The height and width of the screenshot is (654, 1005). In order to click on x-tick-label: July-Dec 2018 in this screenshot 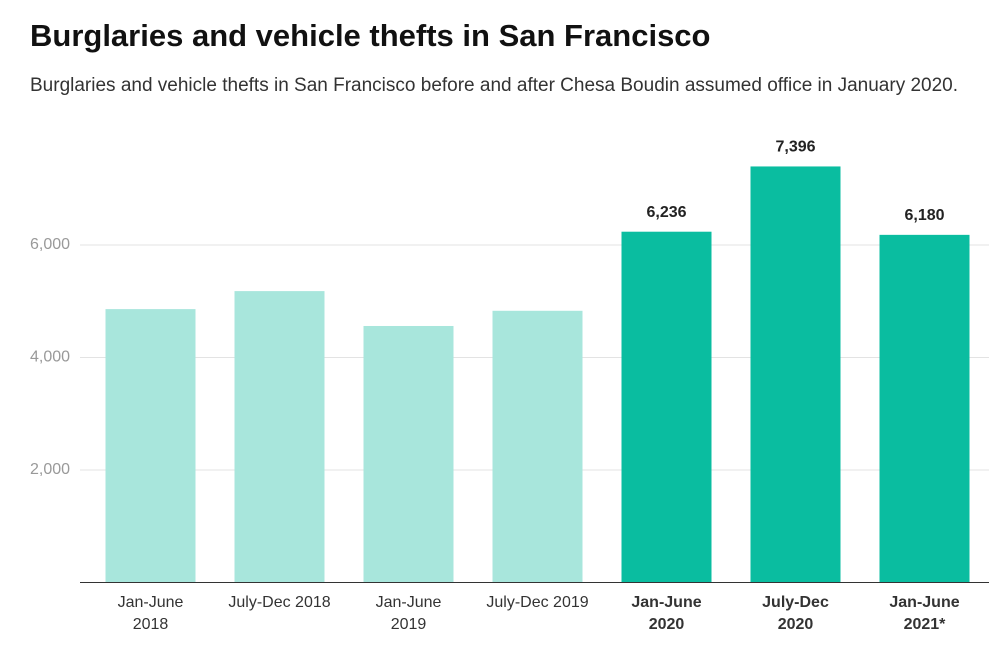, I will do `click(279, 602)`.